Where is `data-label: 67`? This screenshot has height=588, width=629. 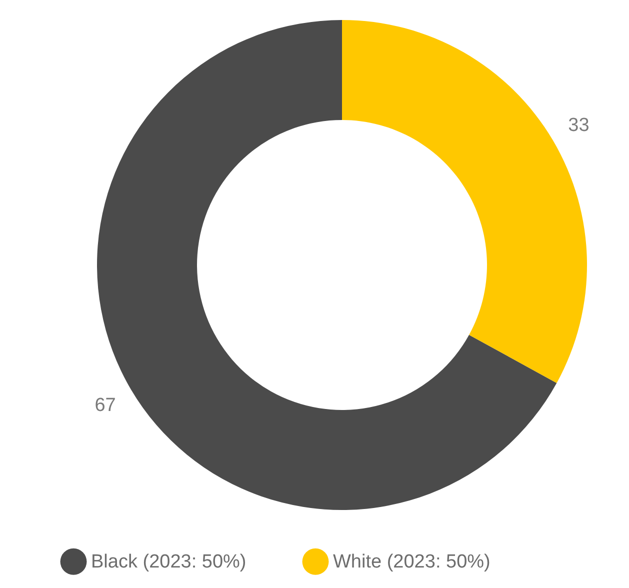 data-label: 67 is located at coordinates (105, 405).